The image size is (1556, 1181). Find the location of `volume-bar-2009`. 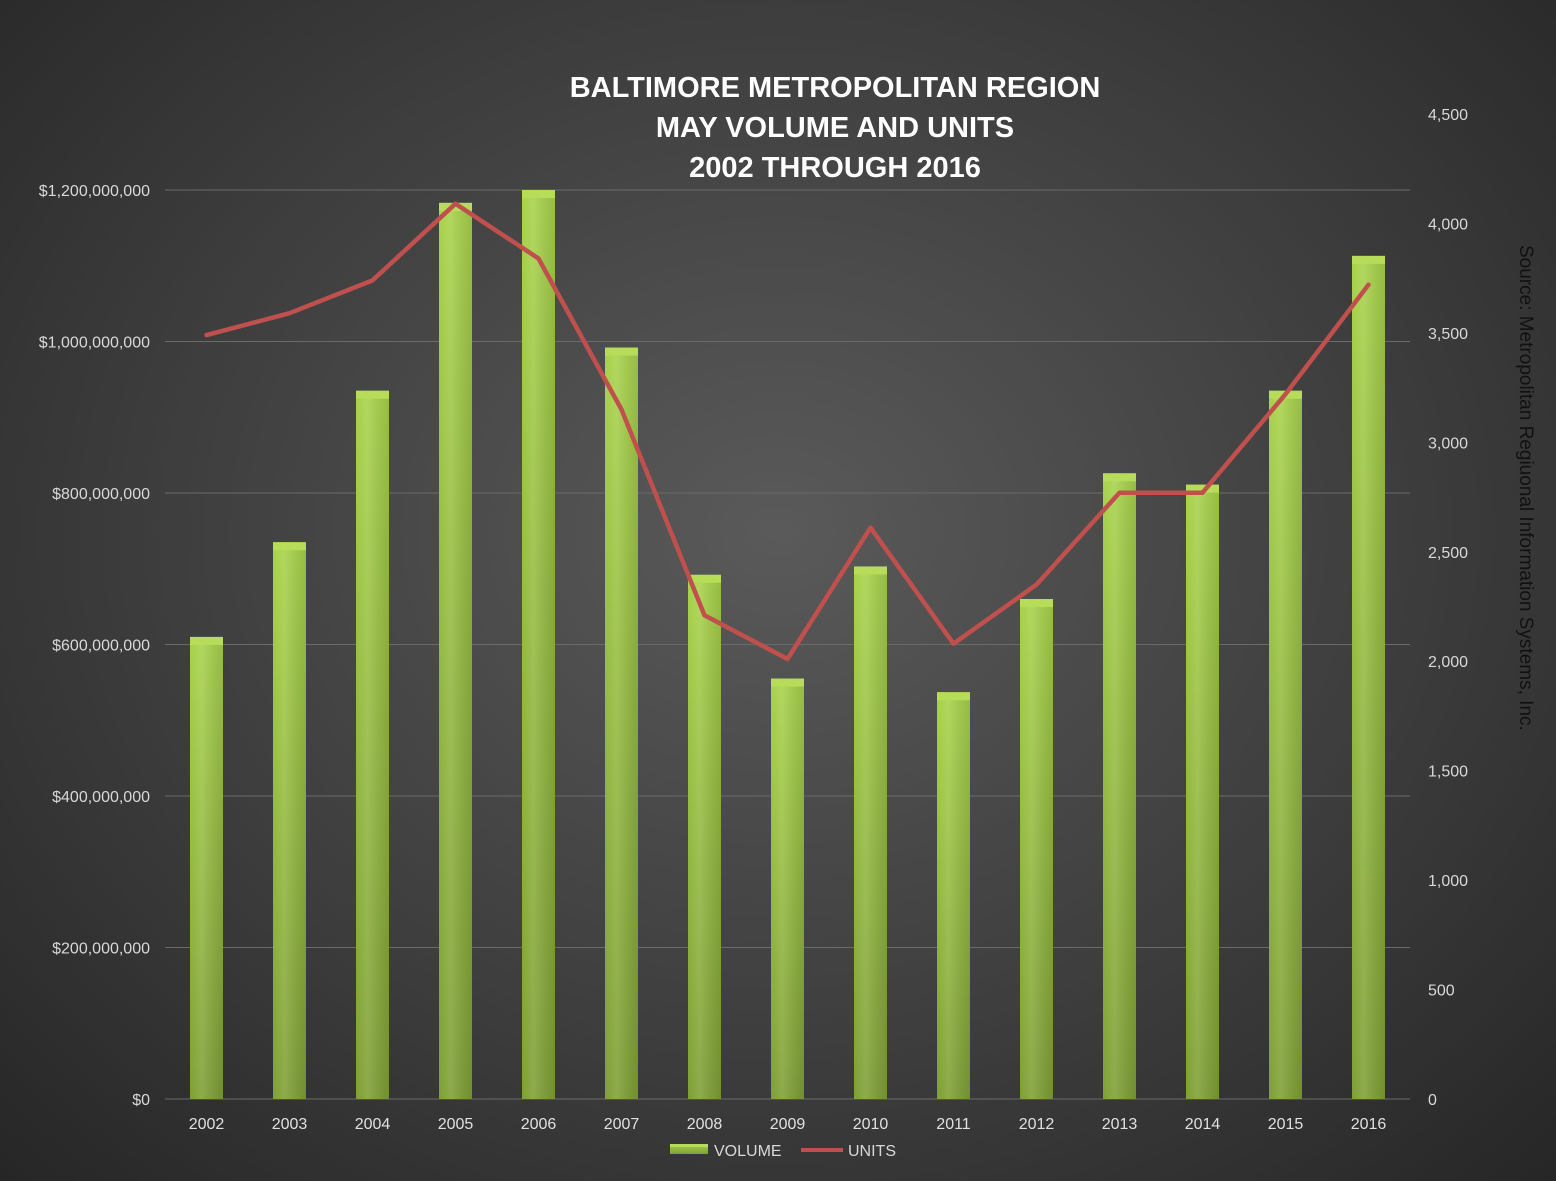

volume-bar-2009 is located at coordinates (787, 888).